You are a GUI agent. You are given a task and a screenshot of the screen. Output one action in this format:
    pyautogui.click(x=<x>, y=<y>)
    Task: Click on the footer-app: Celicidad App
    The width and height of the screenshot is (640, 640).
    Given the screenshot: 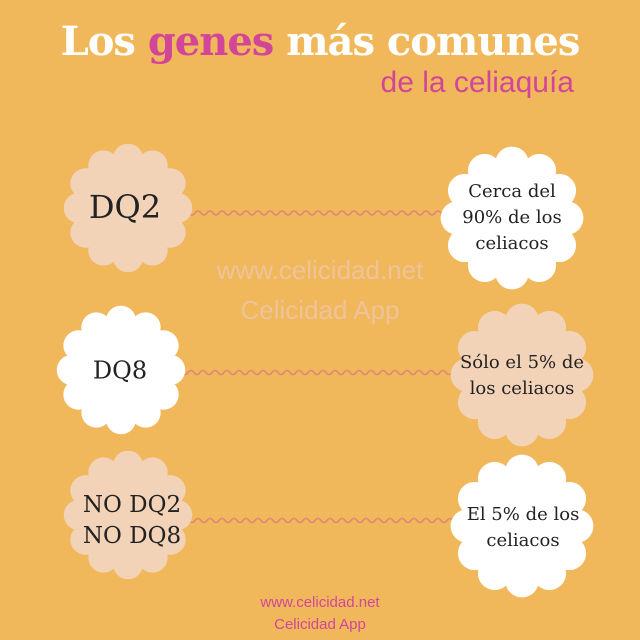 What is the action you would take?
    pyautogui.click(x=320, y=624)
    